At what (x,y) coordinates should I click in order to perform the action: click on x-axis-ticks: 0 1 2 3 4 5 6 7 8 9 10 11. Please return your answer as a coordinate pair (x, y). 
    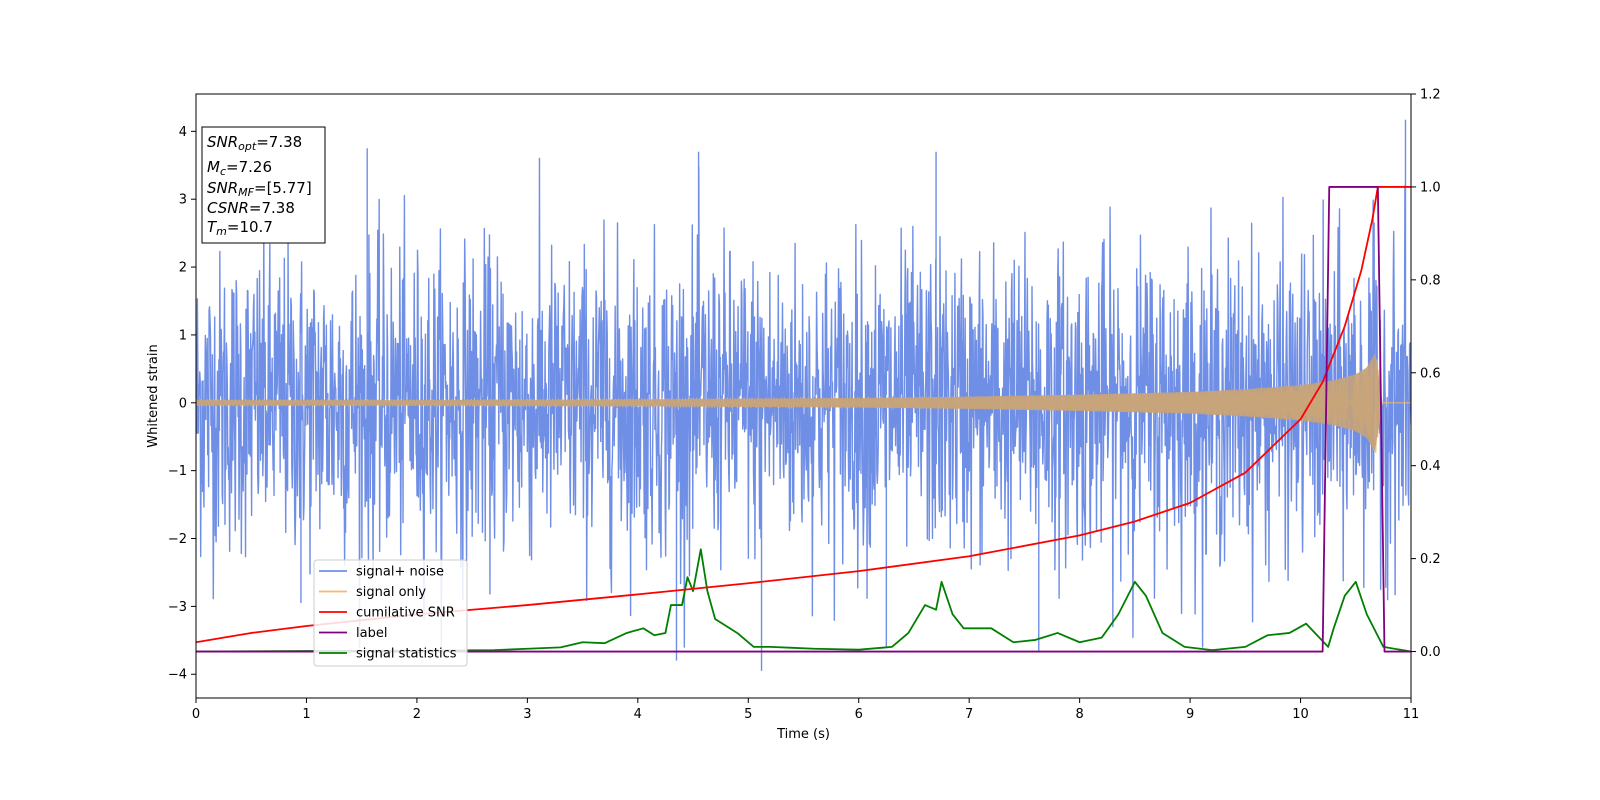
    Looking at the image, I should click on (805, 710).